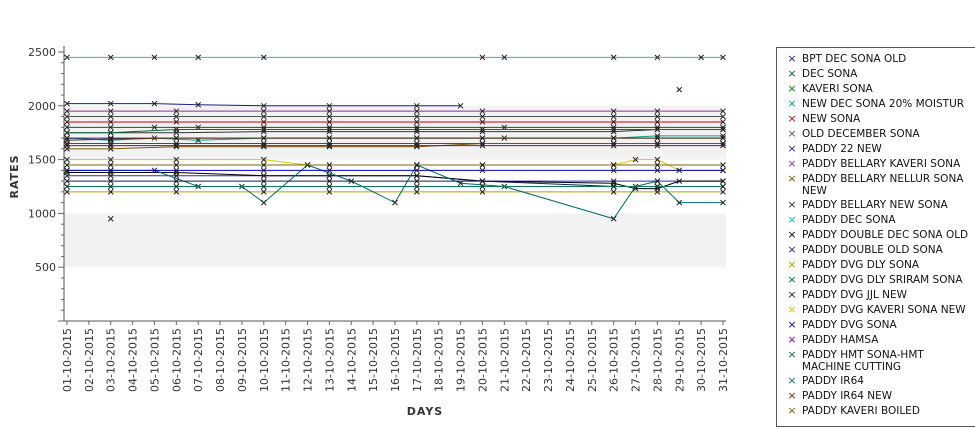 Image resolution: width=975 pixels, height=429 pixels. Describe the element at coordinates (614, 360) in the screenshot. I see `x-tick-label: 26-10-2015` at that location.